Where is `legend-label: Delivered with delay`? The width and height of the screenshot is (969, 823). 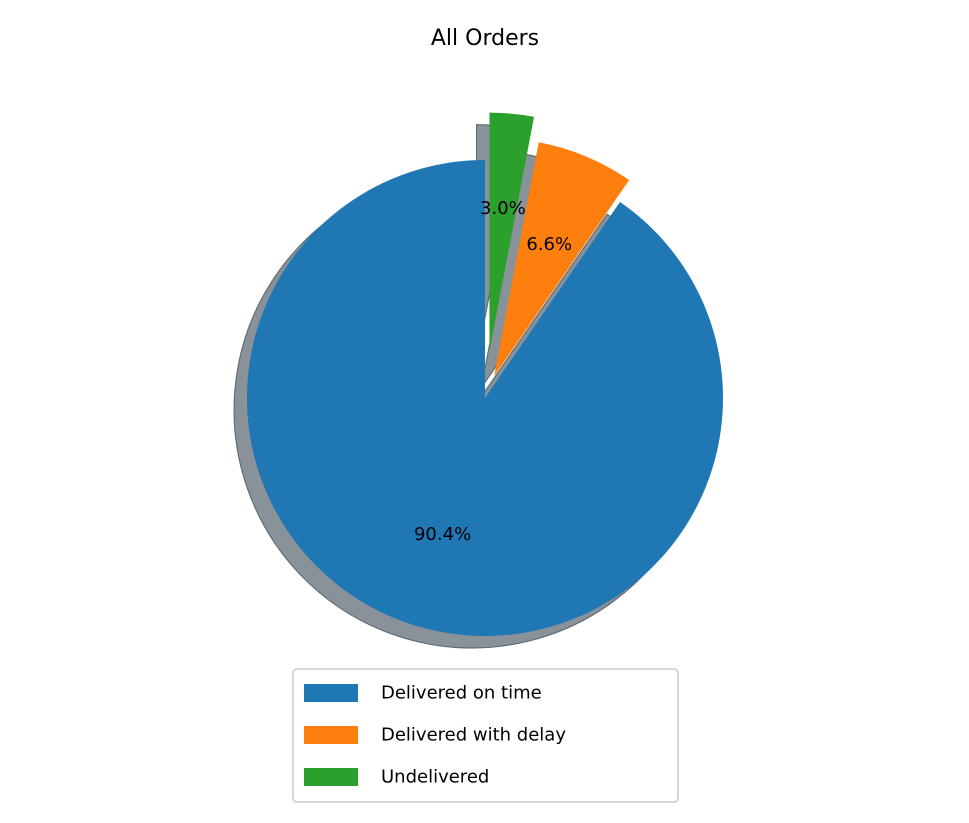
legend-label: Delivered with delay is located at coordinates (473, 735).